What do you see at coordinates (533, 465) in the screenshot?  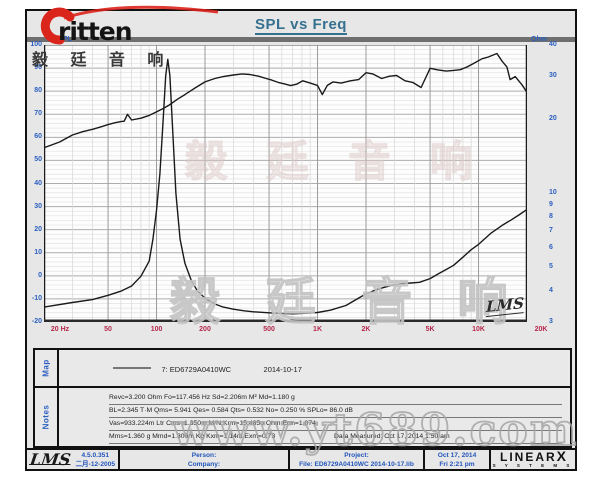 I see `linearx-systems-text: S Y S T E M S` at bounding box center [533, 465].